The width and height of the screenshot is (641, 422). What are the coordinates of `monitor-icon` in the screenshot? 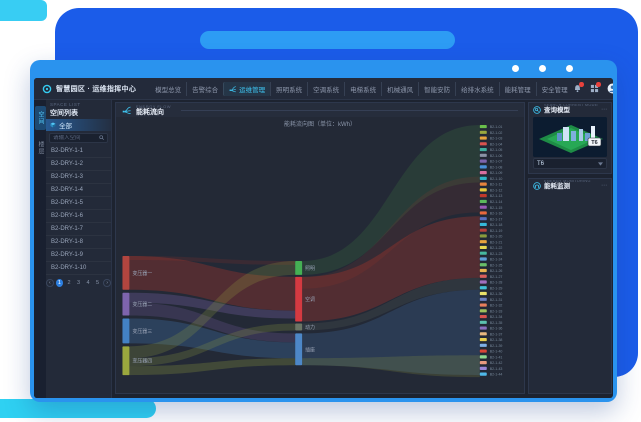 It's located at (537, 185).